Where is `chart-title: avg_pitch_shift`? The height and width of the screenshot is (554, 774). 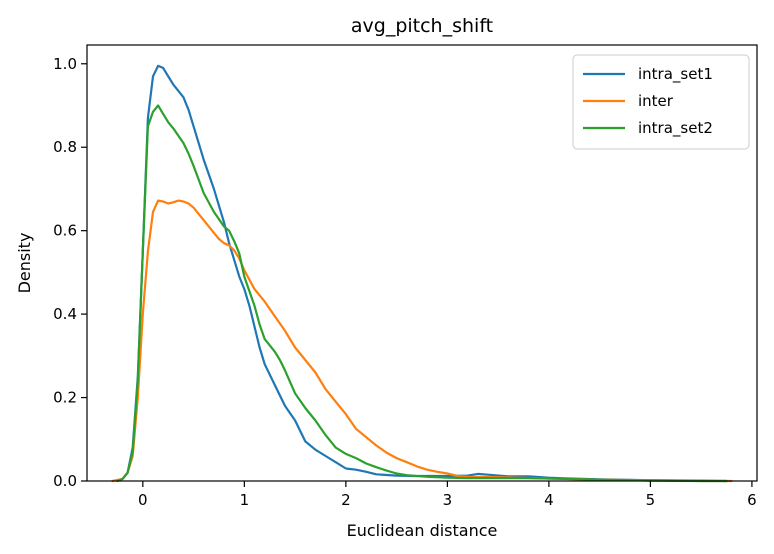
chart-title: avg_pitch_shift is located at coordinates (422, 26).